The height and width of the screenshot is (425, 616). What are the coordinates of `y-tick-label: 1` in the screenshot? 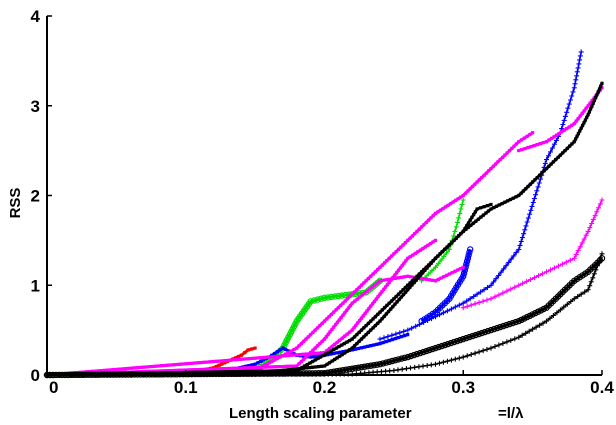 It's located at (35, 285).